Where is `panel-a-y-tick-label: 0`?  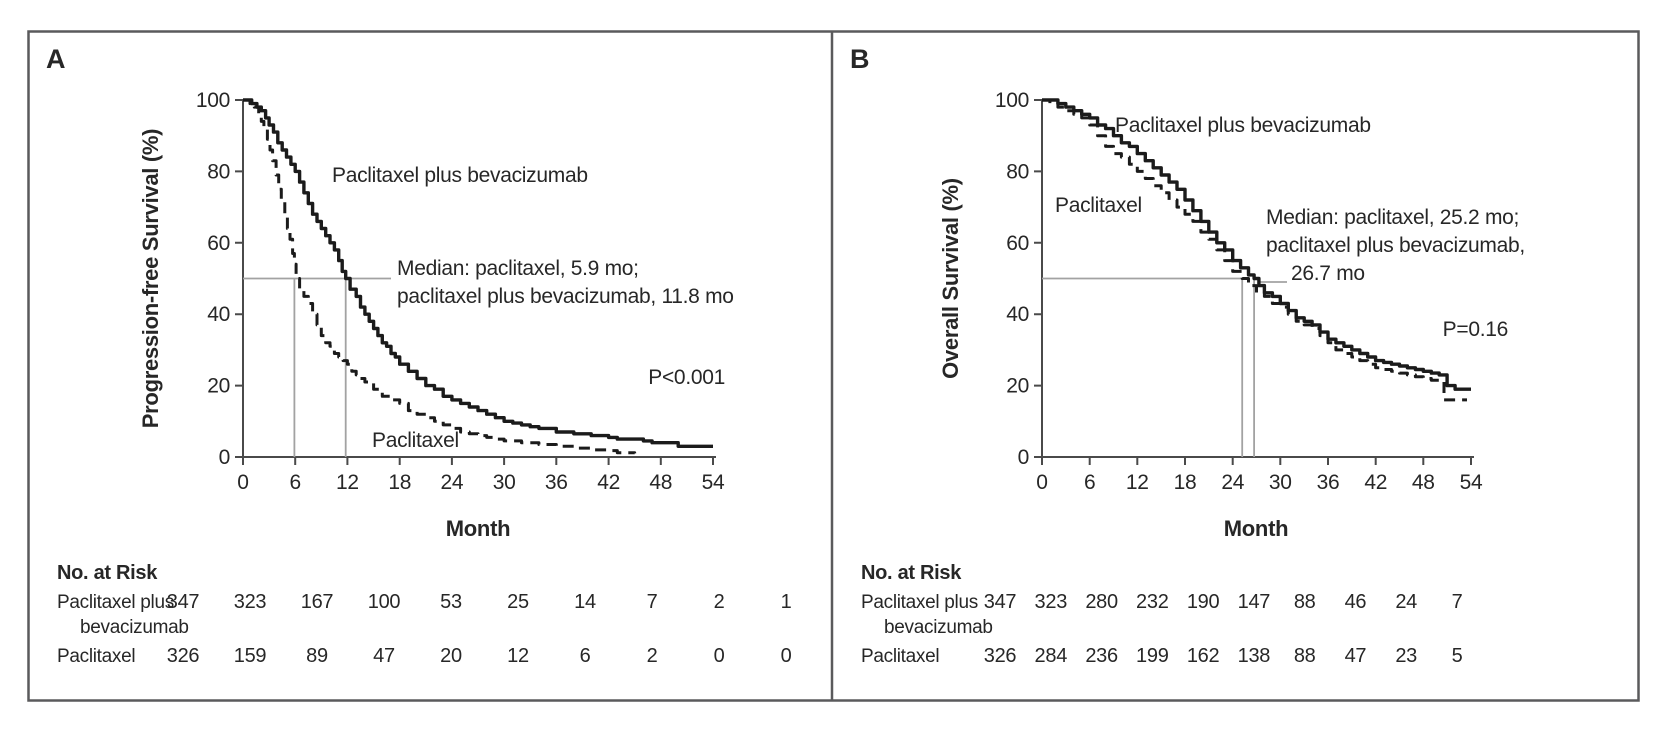 panel-a-y-tick-label: 0 is located at coordinates (224, 457).